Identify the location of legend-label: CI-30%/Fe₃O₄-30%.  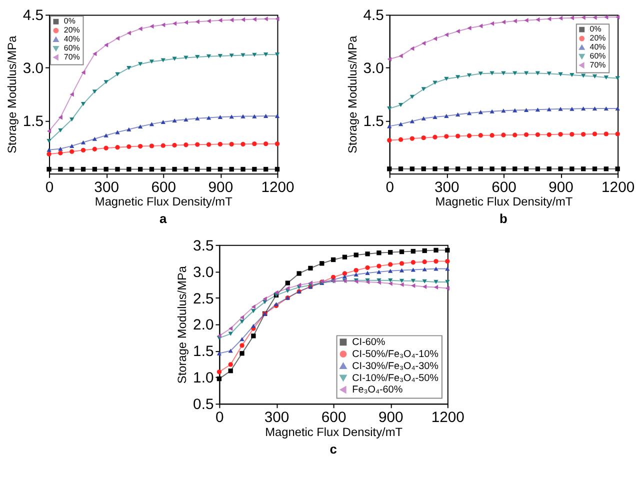
(395, 366).